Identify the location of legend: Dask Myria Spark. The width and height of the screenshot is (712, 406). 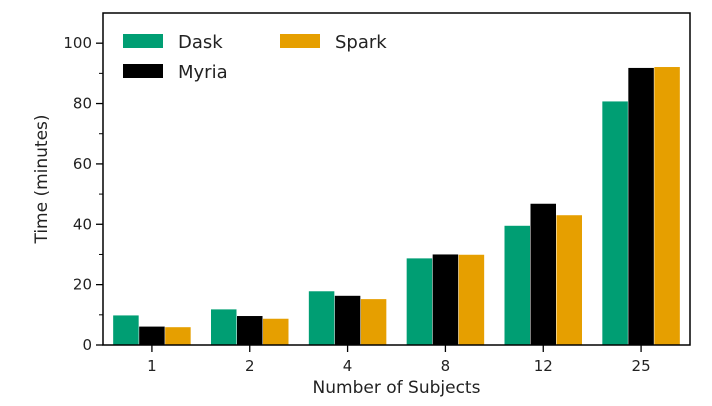
(255, 57).